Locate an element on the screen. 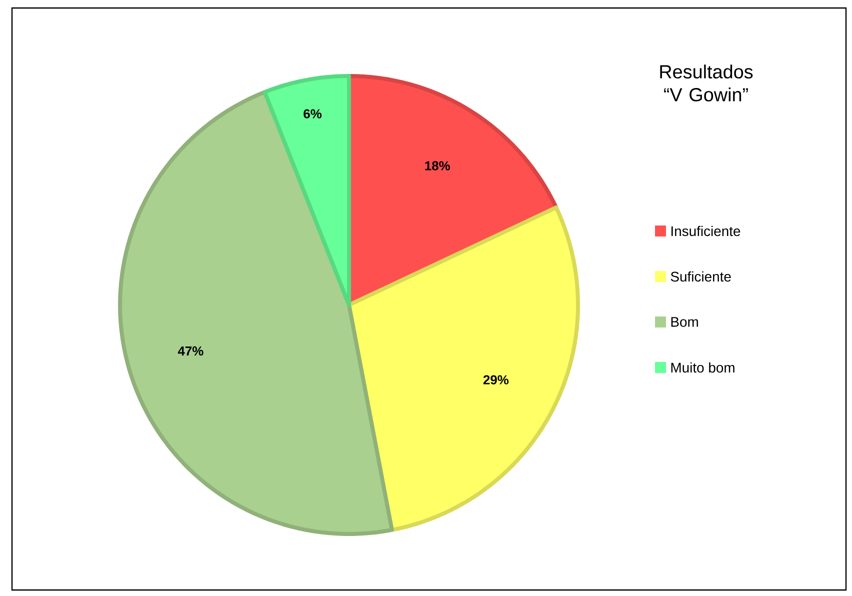  legend-label: Insuficiente is located at coordinates (705, 231).